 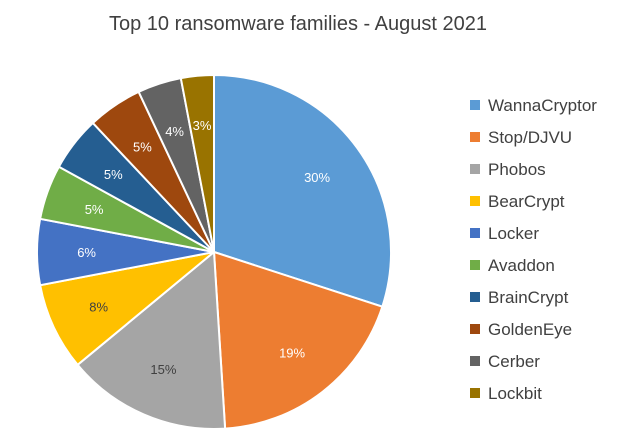 What do you see at coordinates (517, 169) in the screenshot?
I see `legend-label: Phobos` at bounding box center [517, 169].